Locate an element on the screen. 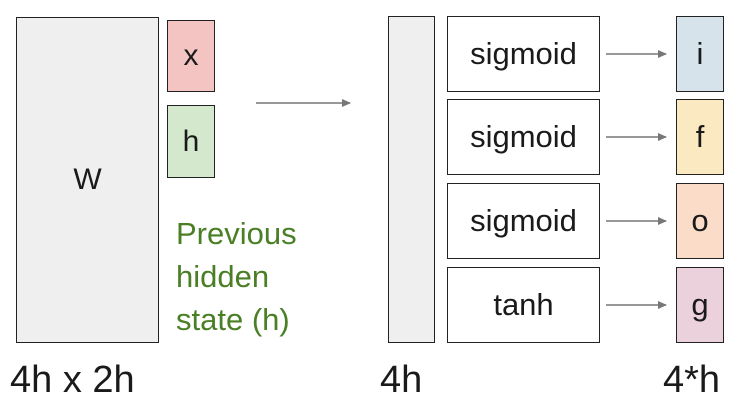 The height and width of the screenshot is (411, 754). input-vector-h: h is located at coordinates (191, 141).